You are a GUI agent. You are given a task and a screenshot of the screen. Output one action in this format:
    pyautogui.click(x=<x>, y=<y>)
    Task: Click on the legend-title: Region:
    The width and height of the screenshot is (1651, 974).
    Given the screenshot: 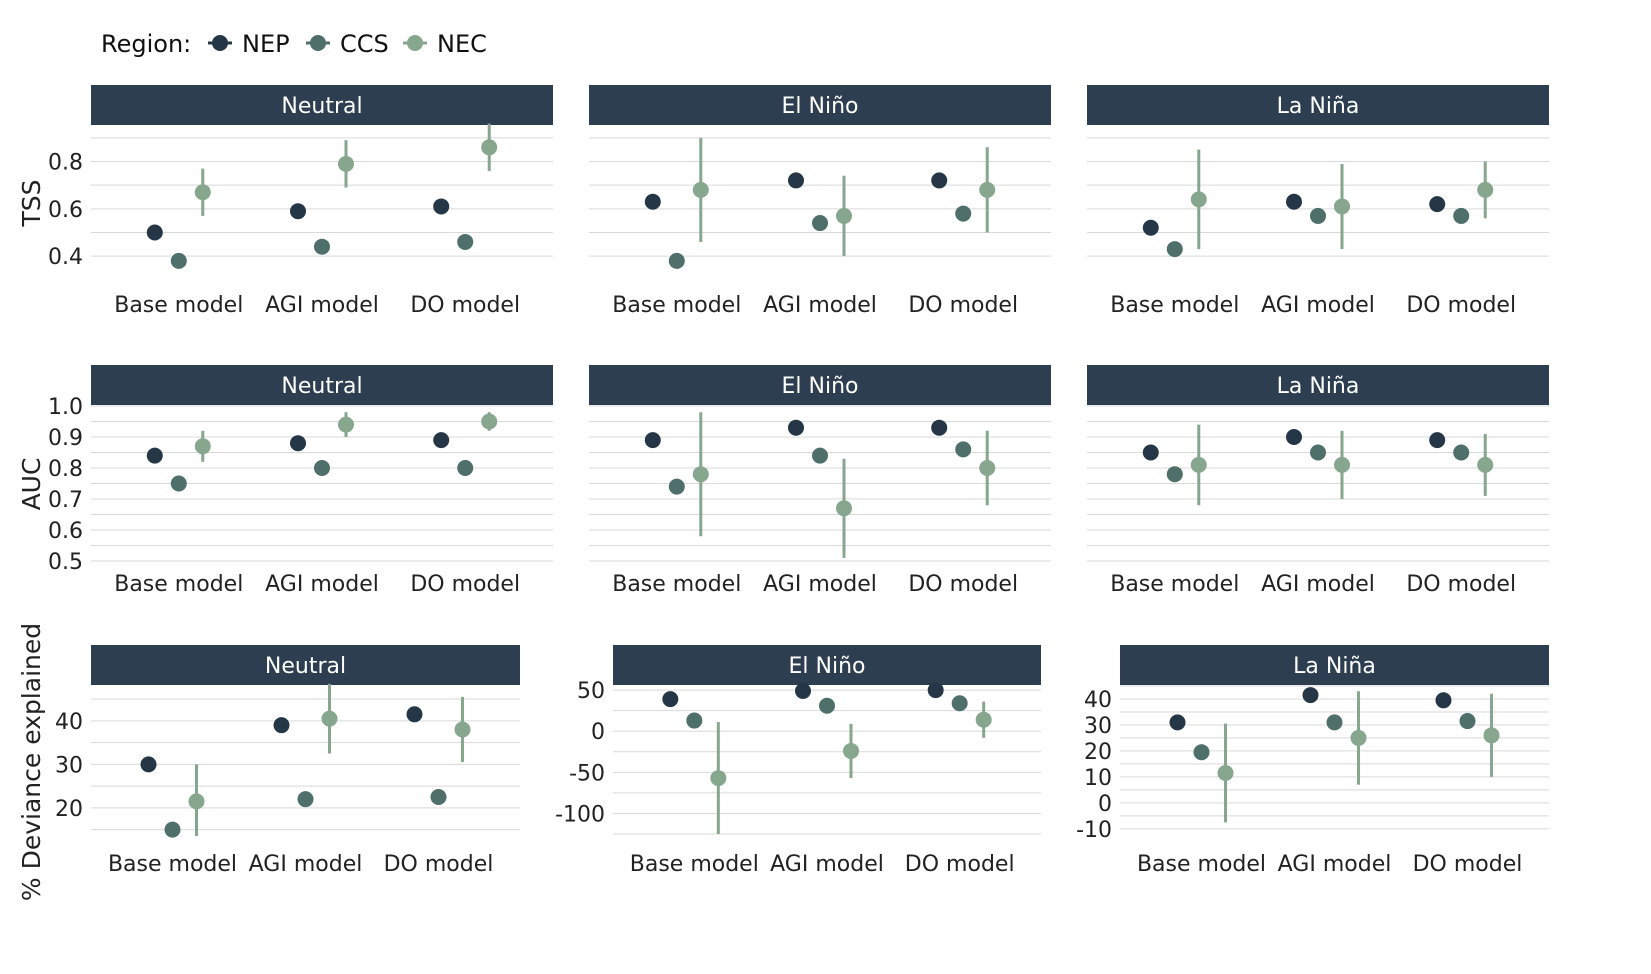 What is the action you would take?
    pyautogui.click(x=146, y=44)
    